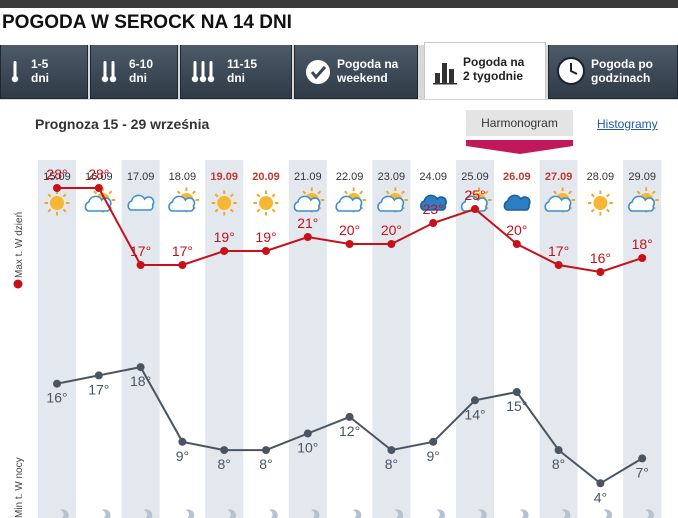 This screenshot has width=678, height=518. I want to click on min-temp-label: 18°, so click(140, 381).